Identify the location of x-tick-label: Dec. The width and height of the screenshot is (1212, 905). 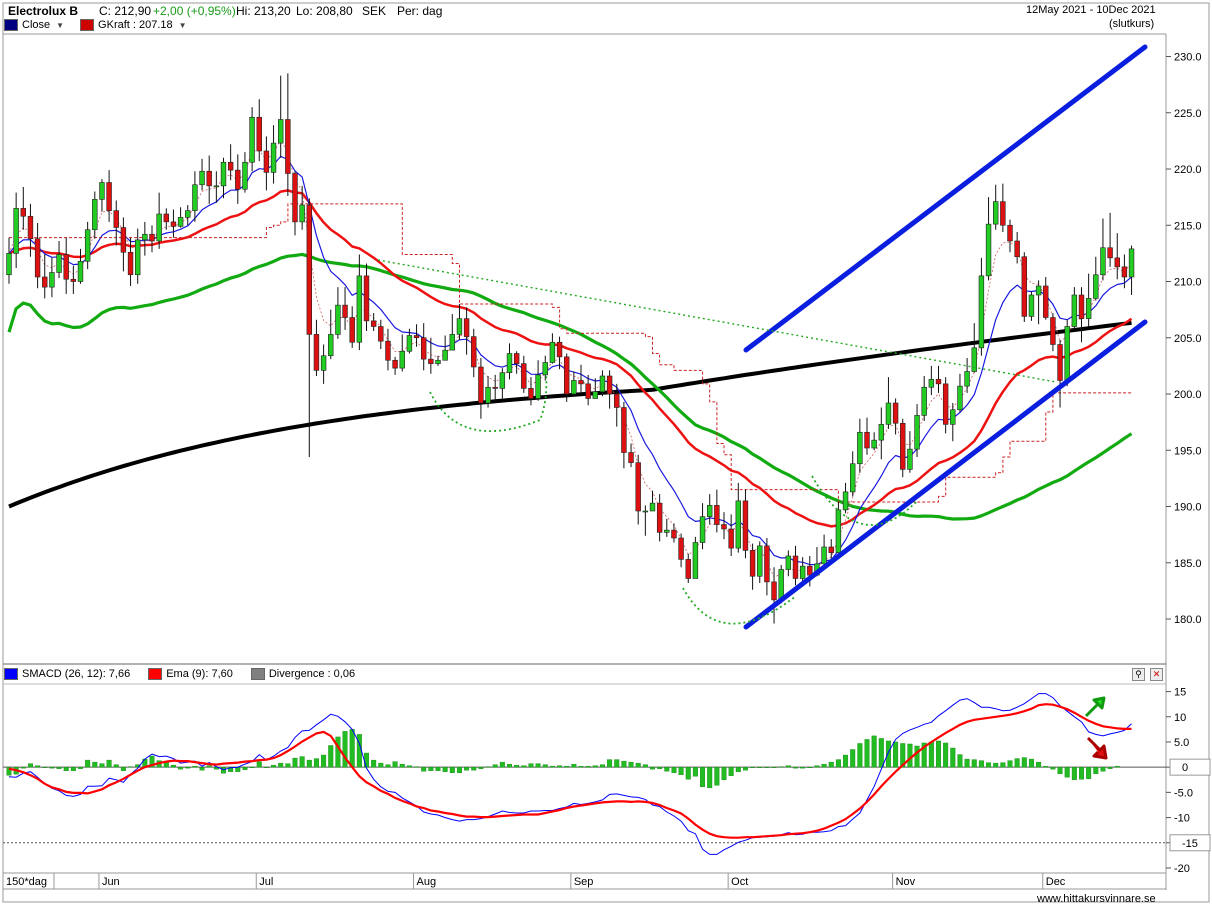
(1056, 882).